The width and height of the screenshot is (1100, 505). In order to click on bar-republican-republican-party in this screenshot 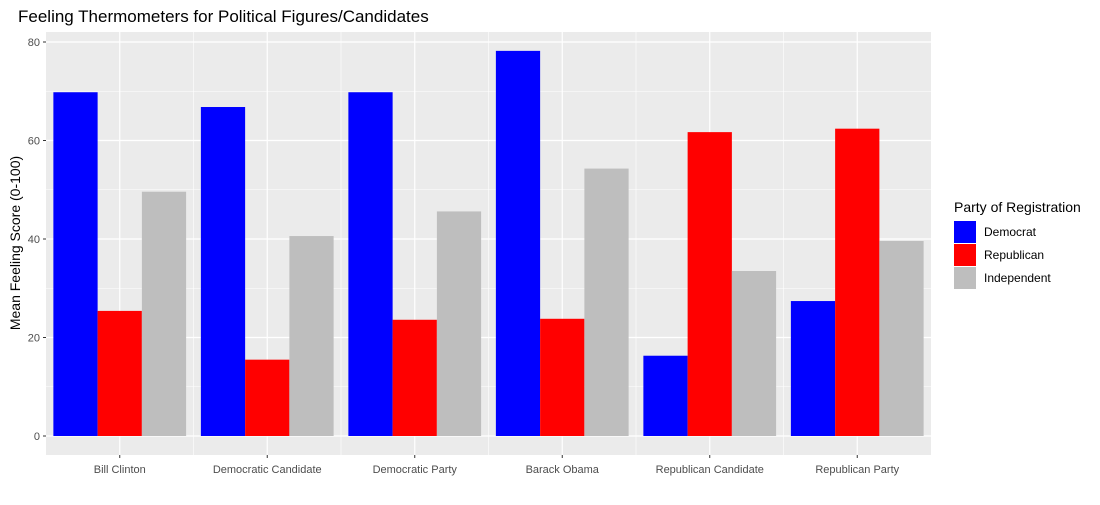, I will do `click(857, 282)`.